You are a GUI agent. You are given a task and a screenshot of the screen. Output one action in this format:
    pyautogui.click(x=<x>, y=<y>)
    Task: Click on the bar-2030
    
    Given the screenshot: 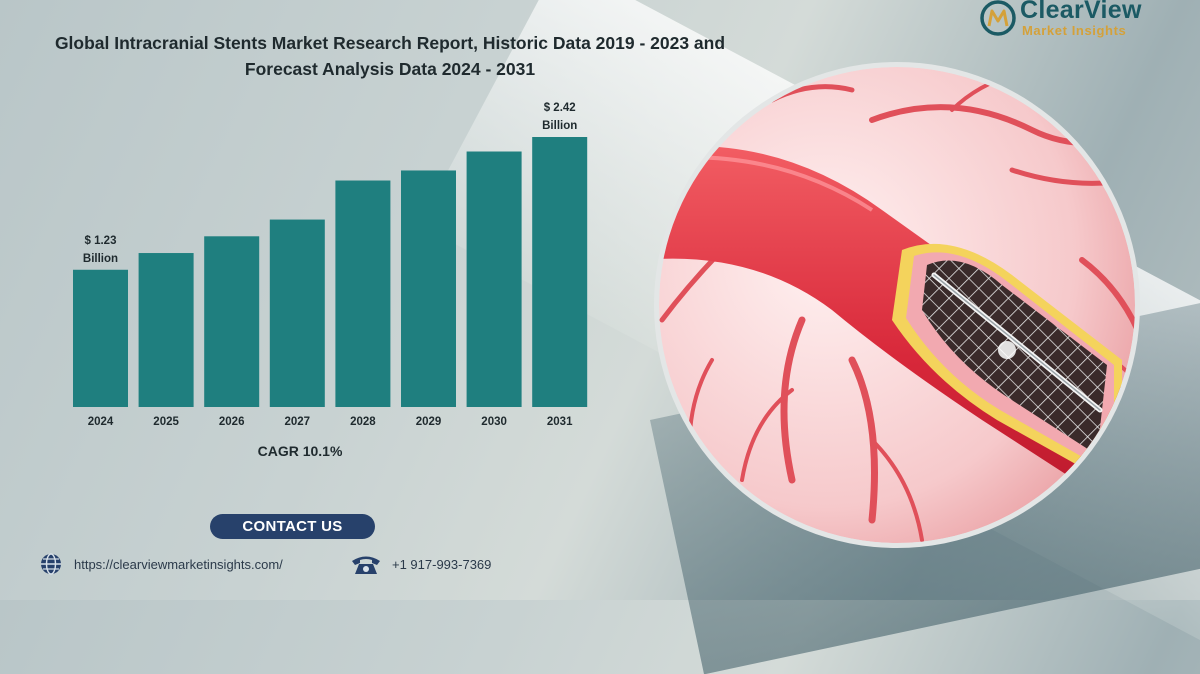 What is the action you would take?
    pyautogui.click(x=494, y=279)
    